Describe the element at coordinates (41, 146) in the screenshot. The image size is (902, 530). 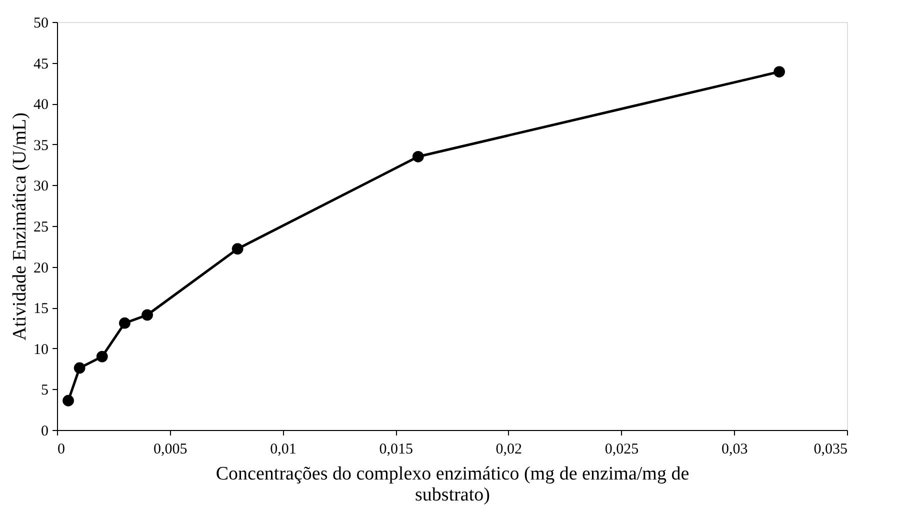
I see `y-tick-label: 35` at that location.